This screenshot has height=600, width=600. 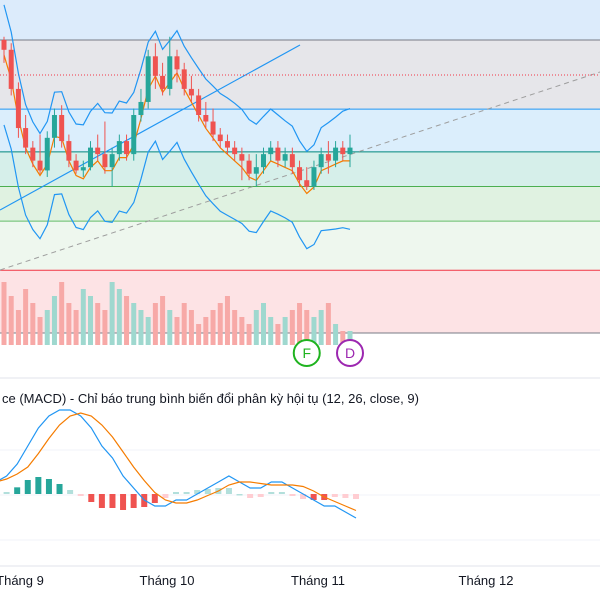 I want to click on solid-trendline, so click(x=150, y=127).